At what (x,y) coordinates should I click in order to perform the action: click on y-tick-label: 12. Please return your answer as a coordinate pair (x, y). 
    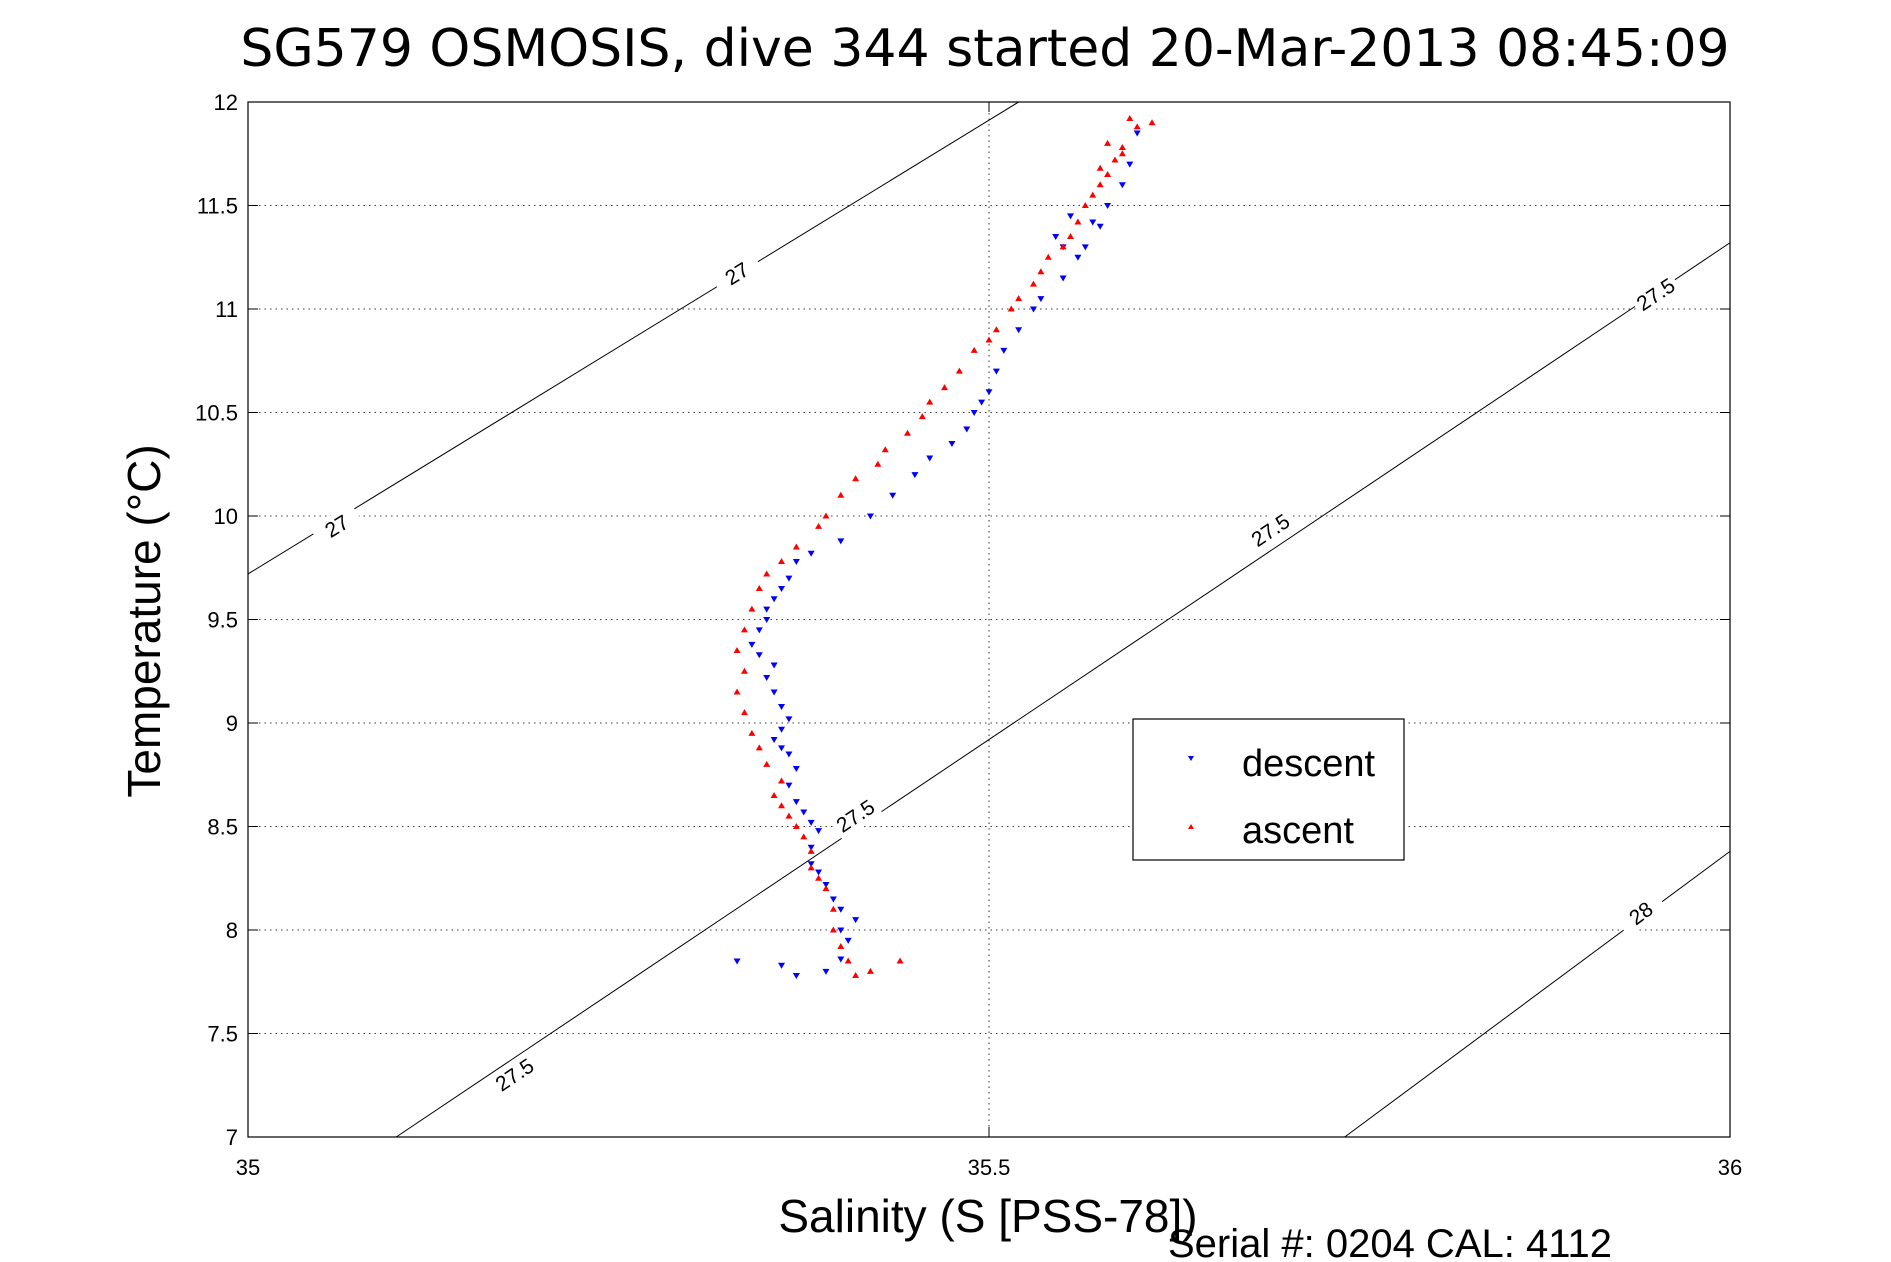
    Looking at the image, I should click on (226, 102).